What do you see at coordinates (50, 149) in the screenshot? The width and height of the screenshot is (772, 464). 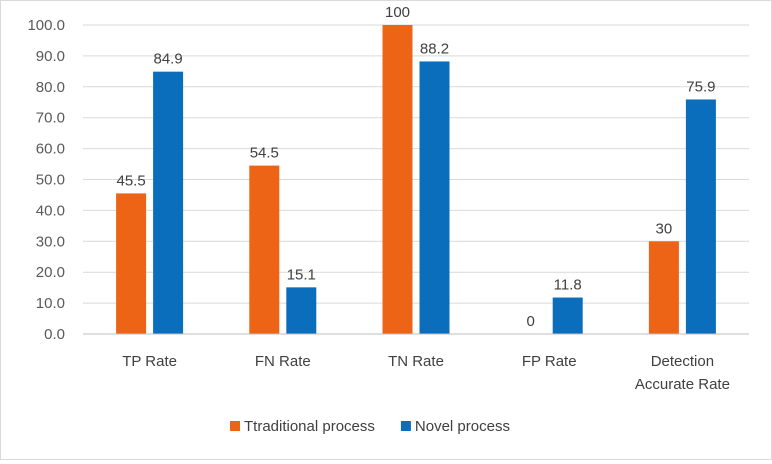 I see `y-tick-label: 60.0` at bounding box center [50, 149].